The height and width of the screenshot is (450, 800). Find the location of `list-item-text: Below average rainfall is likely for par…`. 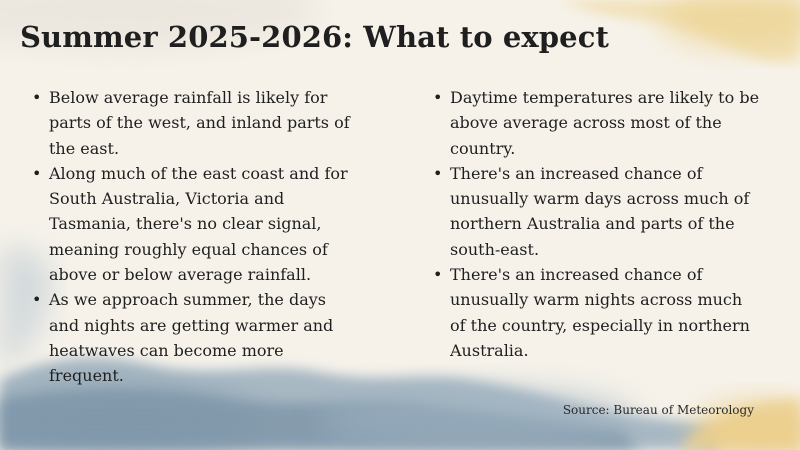

list-item-text: Below average rainfall is likely for par… is located at coordinates (199, 123).